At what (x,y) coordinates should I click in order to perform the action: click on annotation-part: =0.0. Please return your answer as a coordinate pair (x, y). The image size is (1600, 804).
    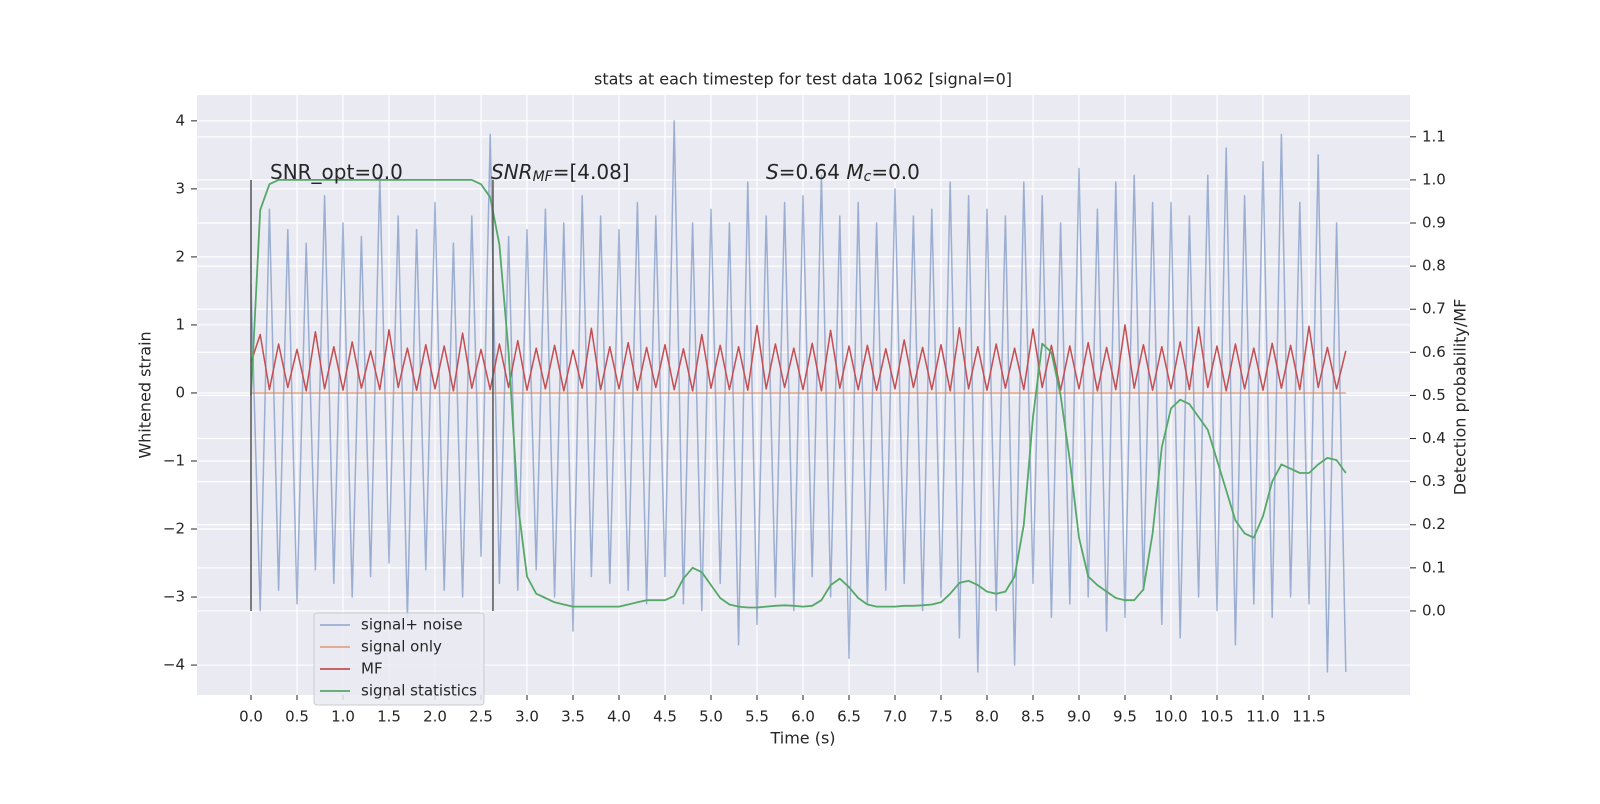
    Looking at the image, I should click on (895, 172).